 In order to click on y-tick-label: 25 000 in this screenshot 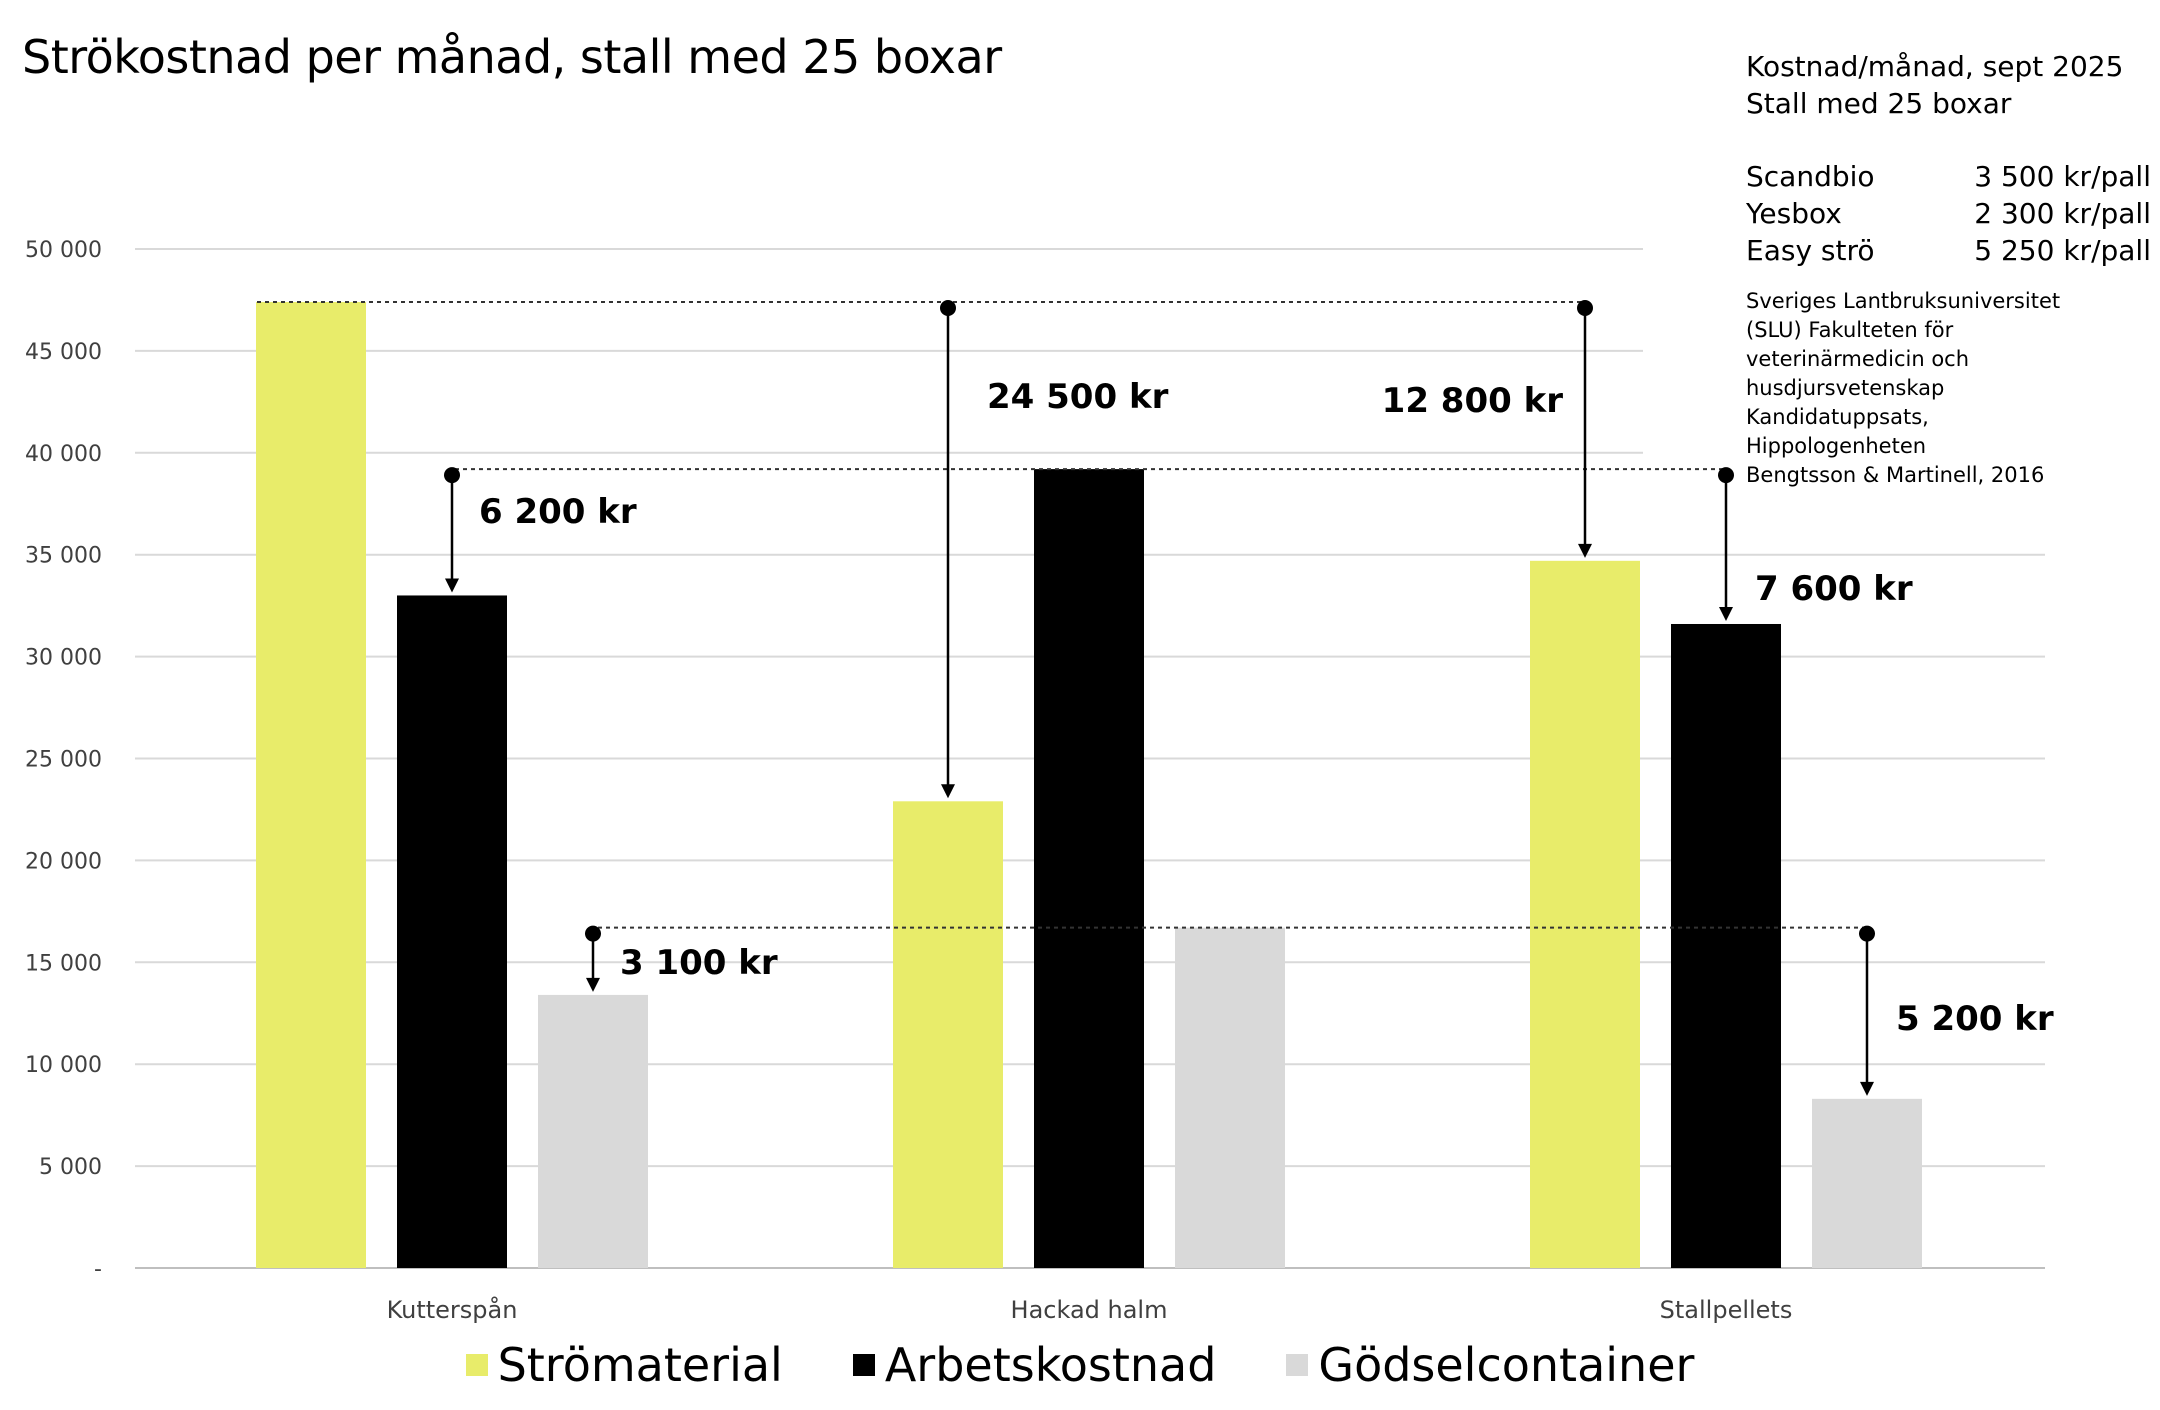, I will do `click(63, 760)`.